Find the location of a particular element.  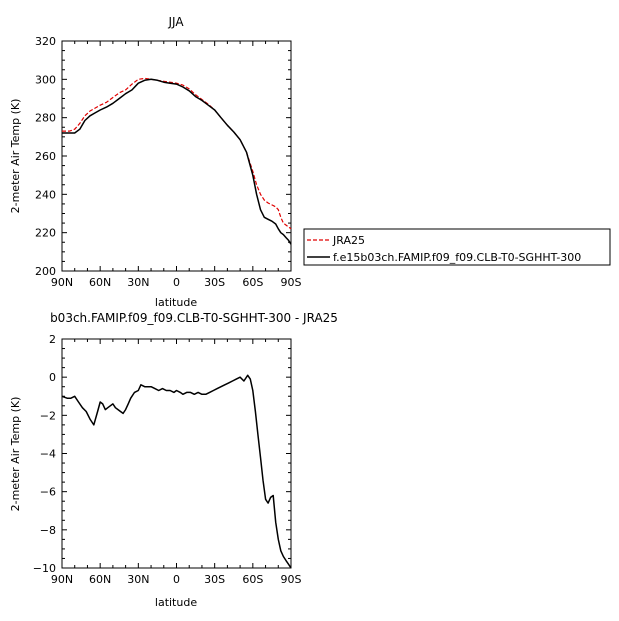

y-tick-label: 200 is located at coordinates (45, 271).